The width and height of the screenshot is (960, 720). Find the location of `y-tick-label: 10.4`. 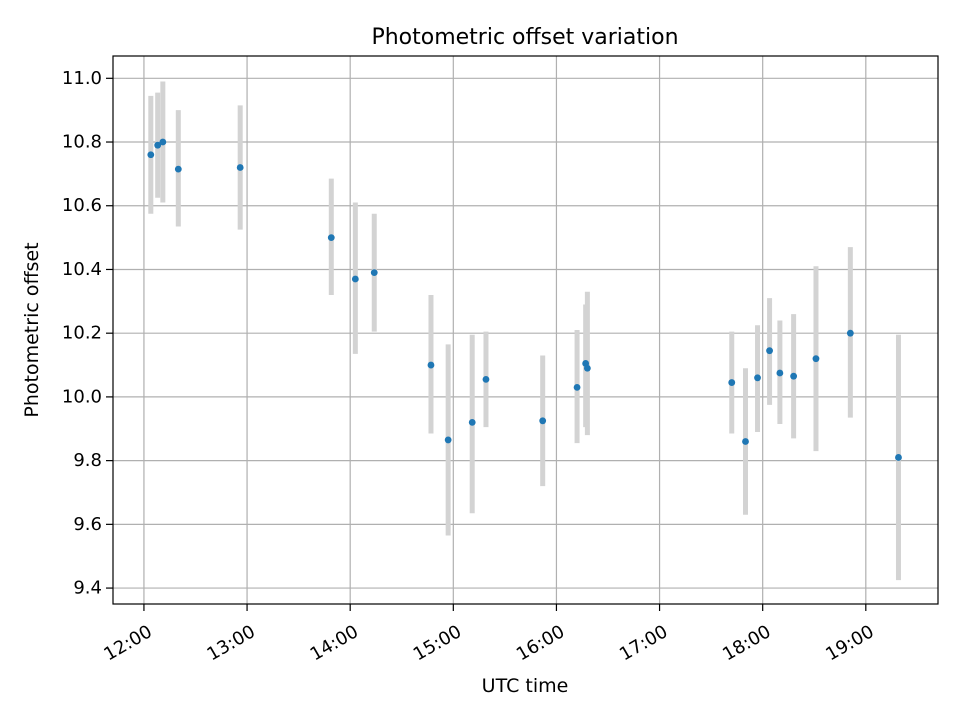

y-tick-label: 10.4 is located at coordinates (82, 269).